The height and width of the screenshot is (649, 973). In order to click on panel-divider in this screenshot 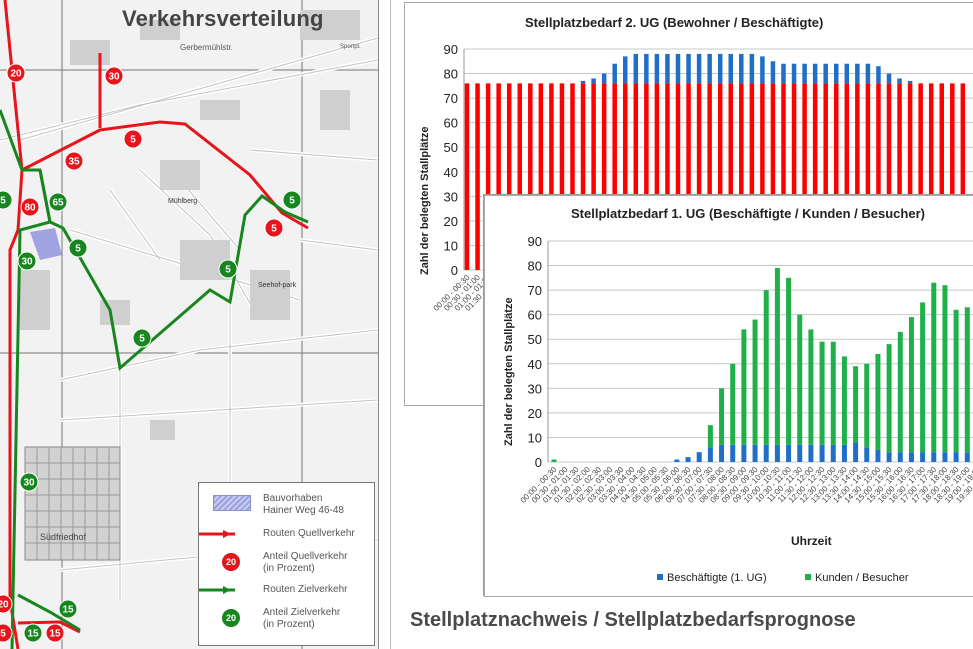, I will do `click(390, 324)`.